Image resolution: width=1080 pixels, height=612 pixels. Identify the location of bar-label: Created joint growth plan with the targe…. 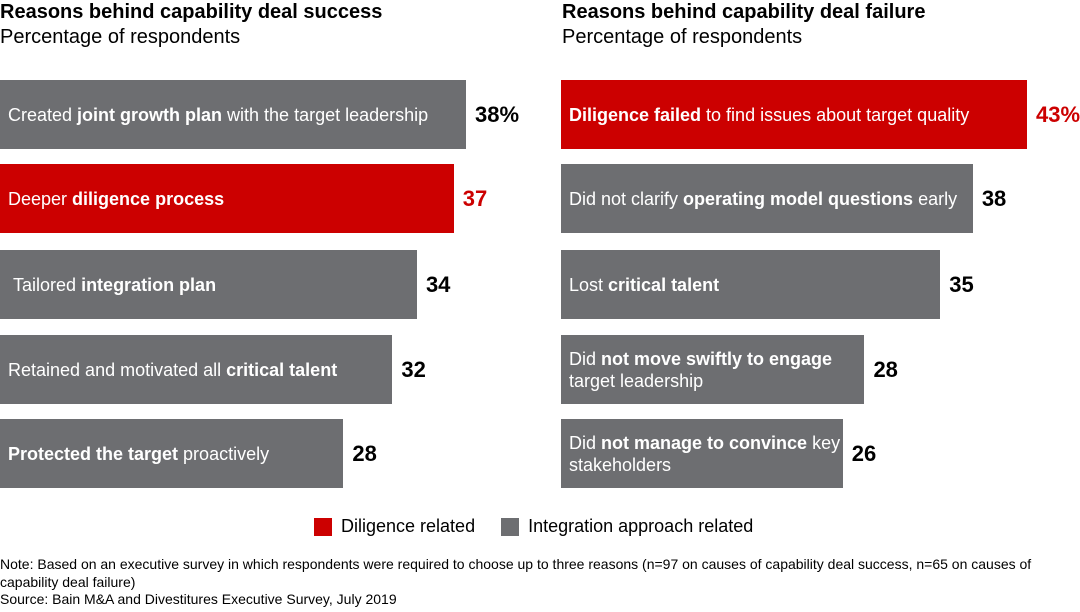
(218, 115).